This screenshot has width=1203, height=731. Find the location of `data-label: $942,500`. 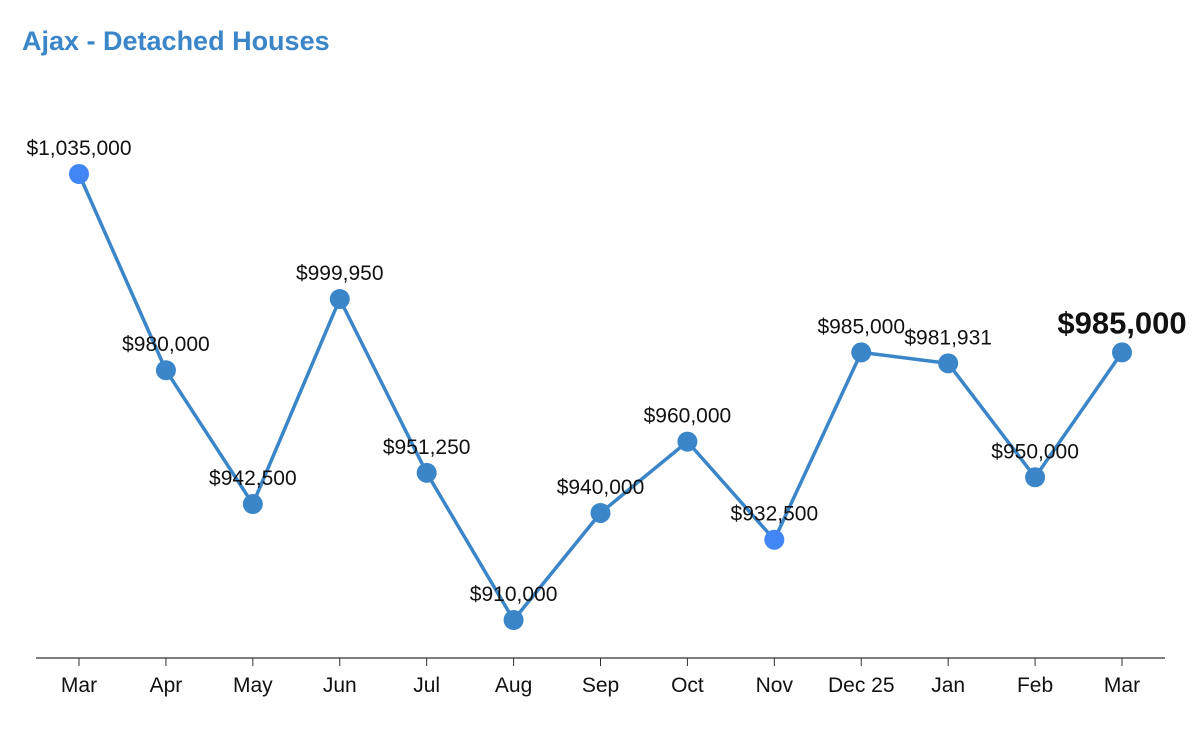

data-label: $942,500 is located at coordinates (253, 478).